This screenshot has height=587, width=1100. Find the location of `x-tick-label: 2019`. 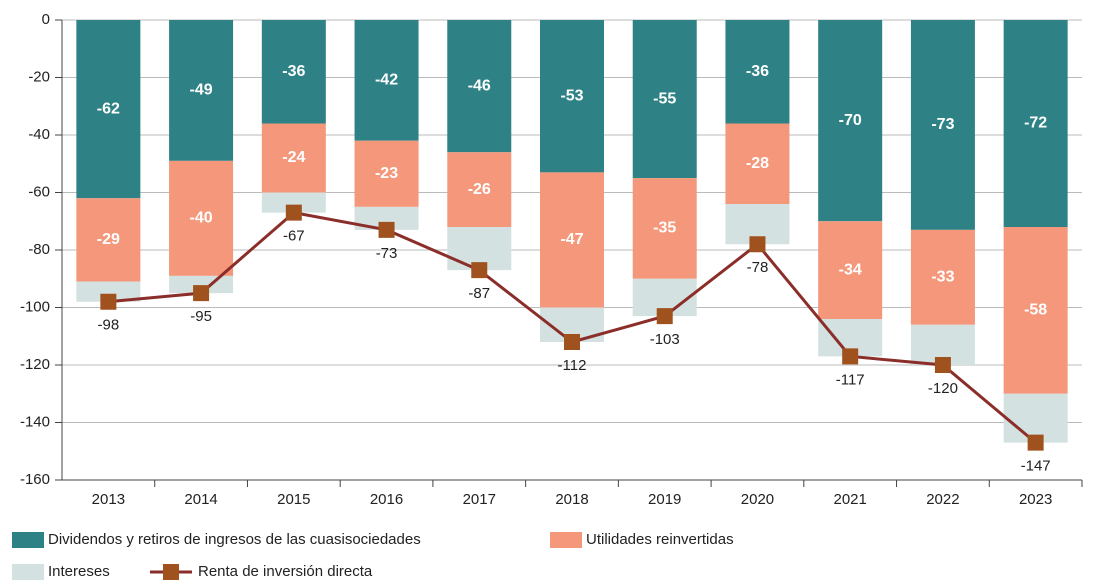

x-tick-label: 2019 is located at coordinates (664, 499).